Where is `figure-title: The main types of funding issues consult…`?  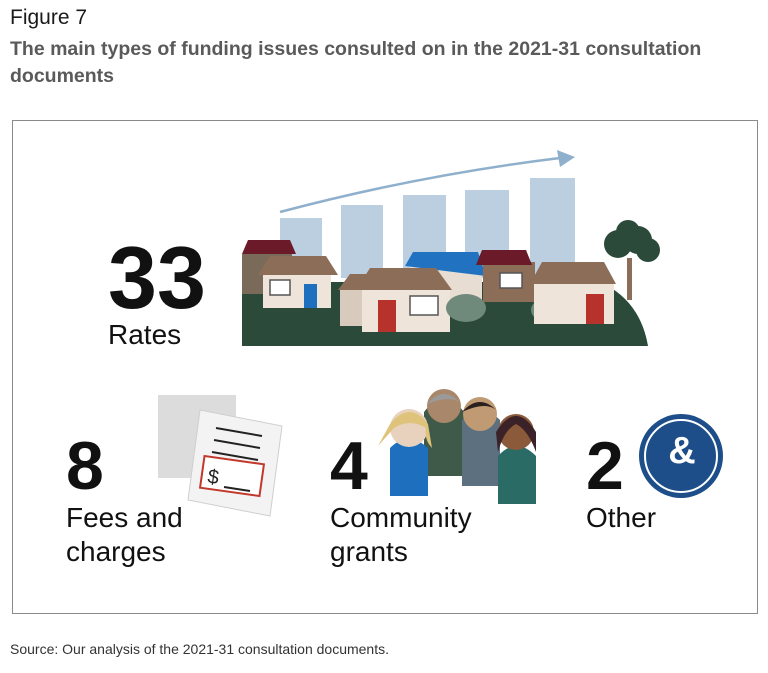
figure-title: The main types of funding issues consult… is located at coordinates (356, 62).